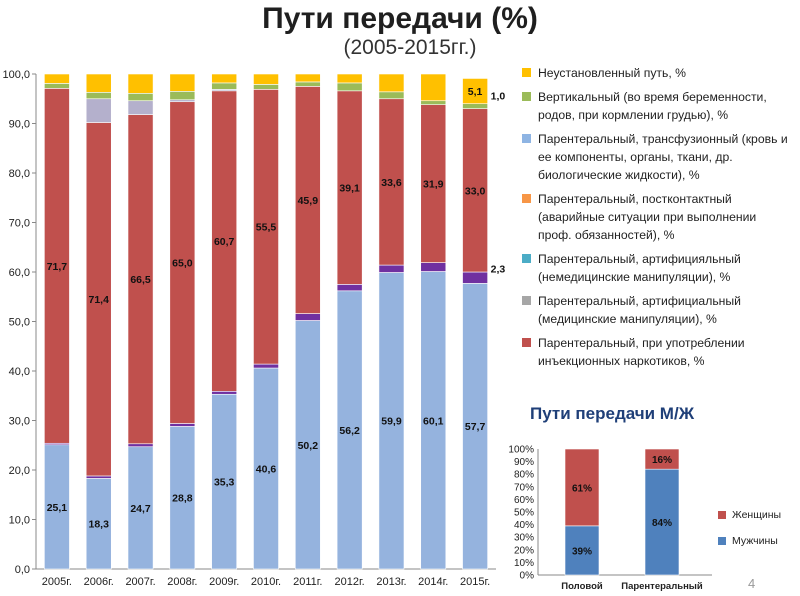 The height and width of the screenshot is (596, 800). I want to click on data-label: 40,6, so click(266, 470).